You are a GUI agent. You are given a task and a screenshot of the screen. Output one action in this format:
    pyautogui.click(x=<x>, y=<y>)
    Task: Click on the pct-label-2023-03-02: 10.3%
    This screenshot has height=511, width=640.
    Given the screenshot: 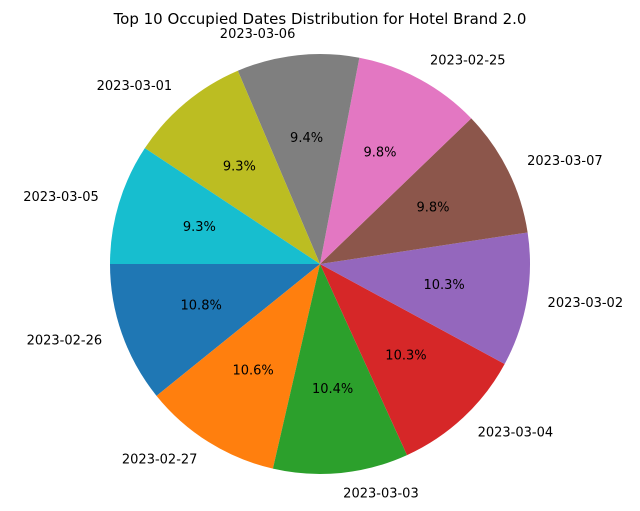 What is the action you would take?
    pyautogui.click(x=443, y=285)
    